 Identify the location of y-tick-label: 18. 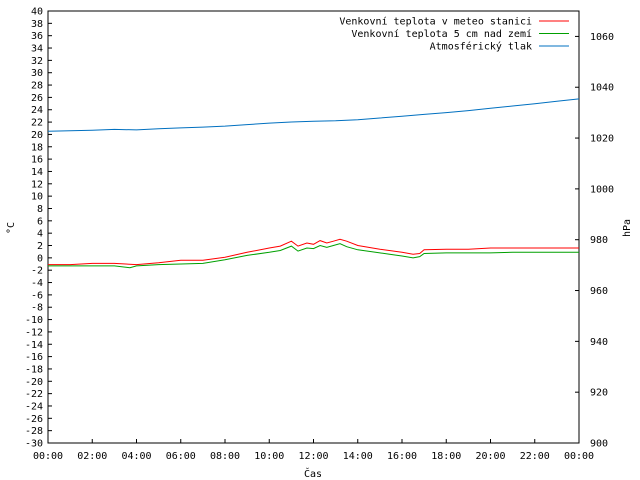
(37, 147).